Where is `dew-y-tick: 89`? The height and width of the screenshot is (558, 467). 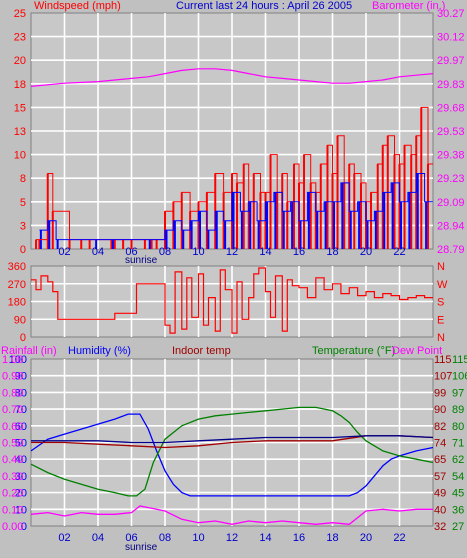
dew-y-tick: 89 is located at coordinates (458, 410).